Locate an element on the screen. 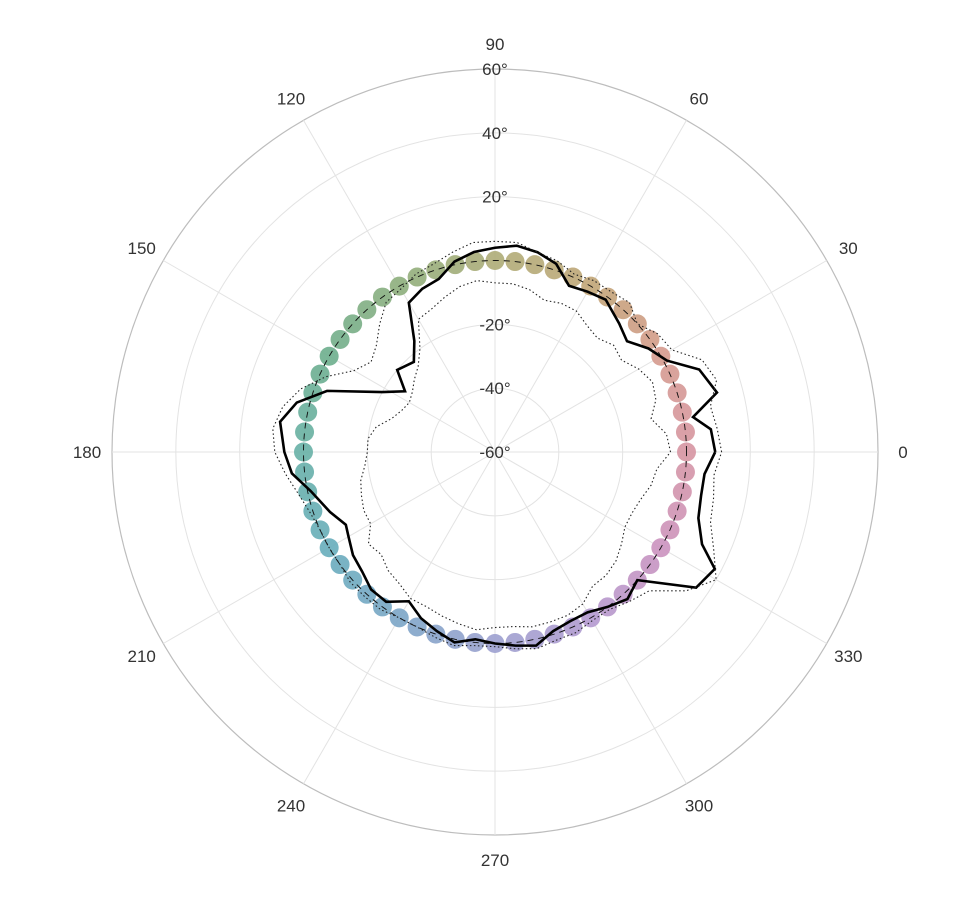 The height and width of the screenshot is (916, 956). angle-tick-label: 90 is located at coordinates (495, 44).